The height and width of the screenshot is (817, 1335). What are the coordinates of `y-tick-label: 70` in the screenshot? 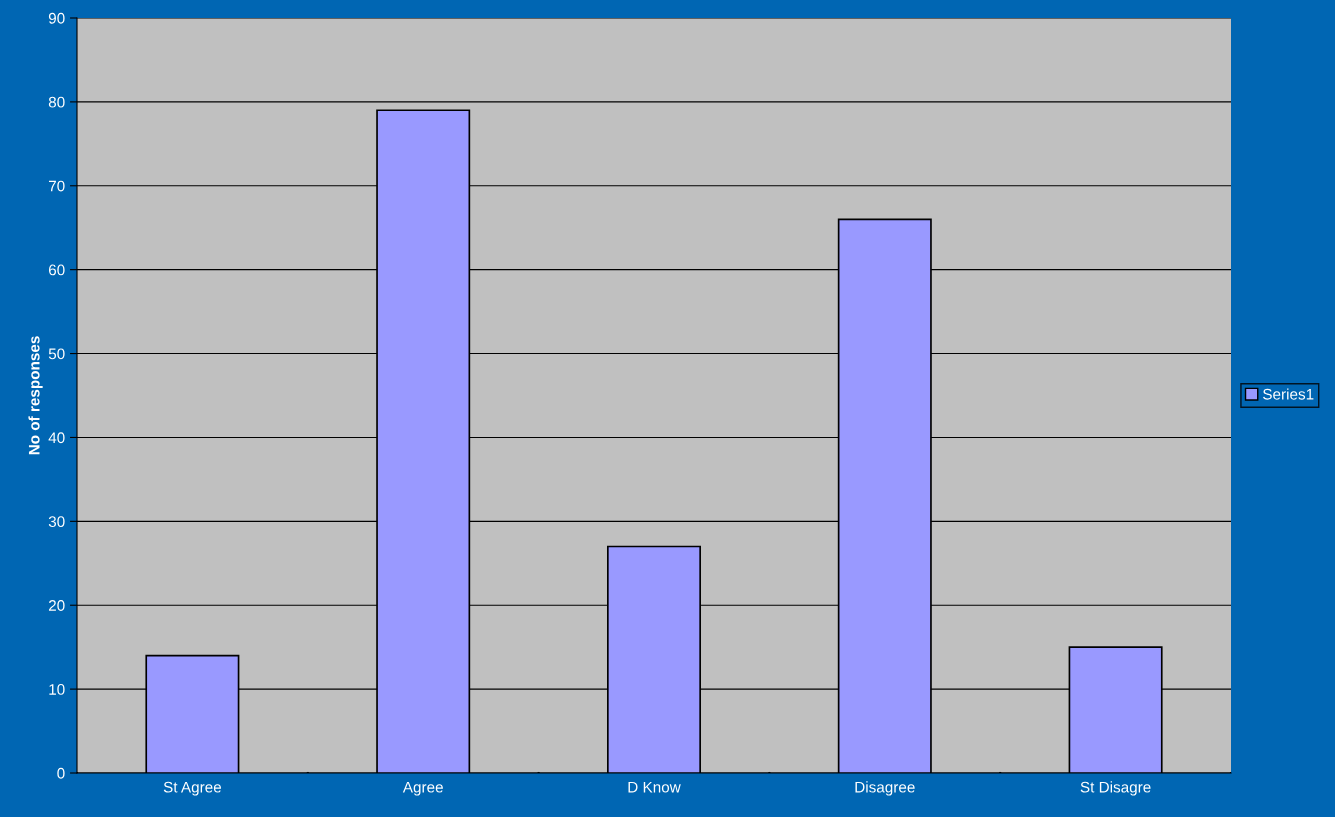 It's located at (56, 186).